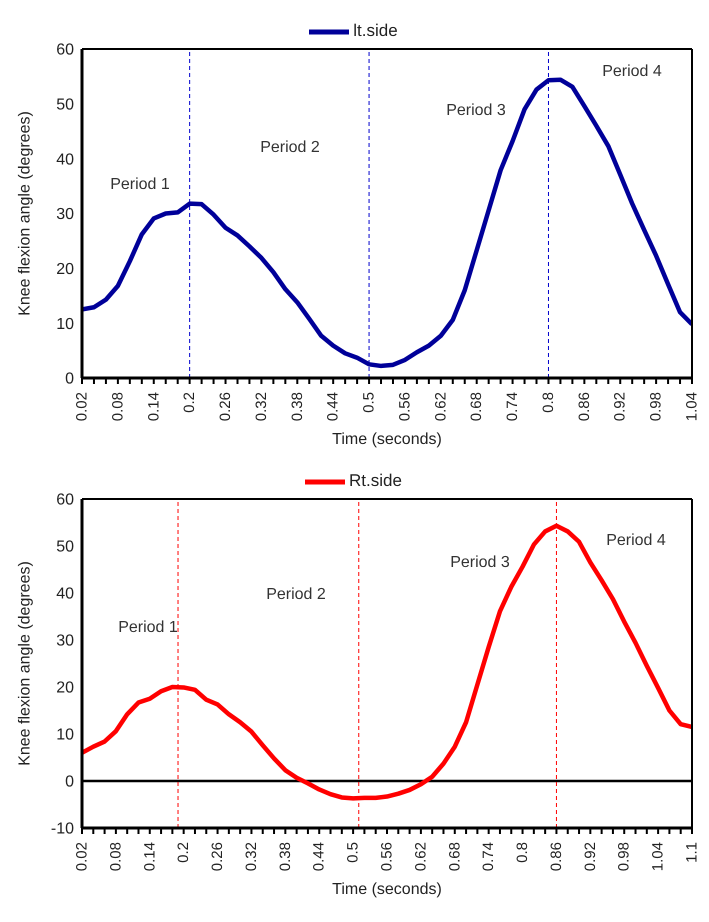 This screenshot has height=922, width=709. What do you see at coordinates (375, 30) in the screenshot?
I see `legend-label: lt.side` at bounding box center [375, 30].